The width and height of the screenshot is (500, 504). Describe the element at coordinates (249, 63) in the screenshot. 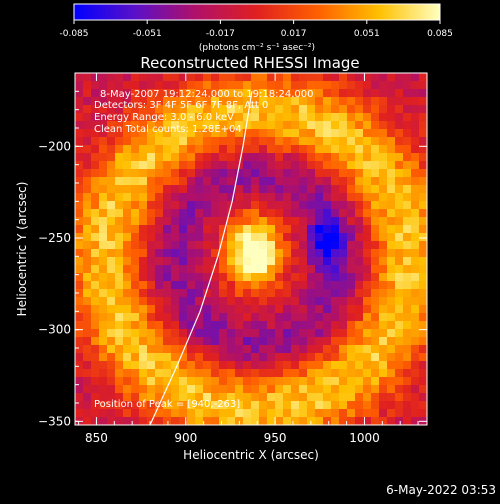

I see `plot-title: Reconstructed RHESSI Image` at that location.